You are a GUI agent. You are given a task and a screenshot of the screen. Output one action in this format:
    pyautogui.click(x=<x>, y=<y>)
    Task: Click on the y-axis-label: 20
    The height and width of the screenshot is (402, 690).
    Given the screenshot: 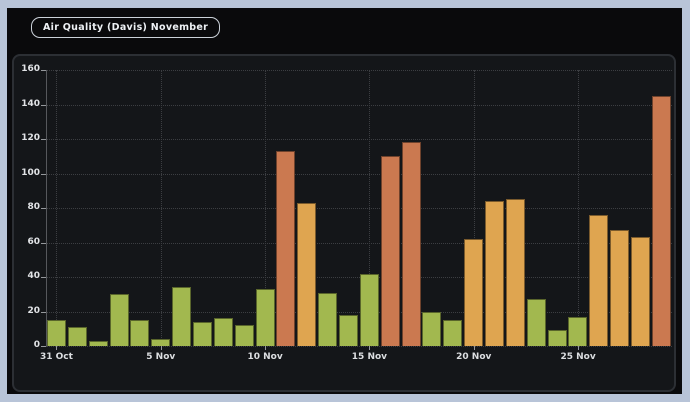 What is the action you would take?
    pyautogui.click(x=33, y=310)
    